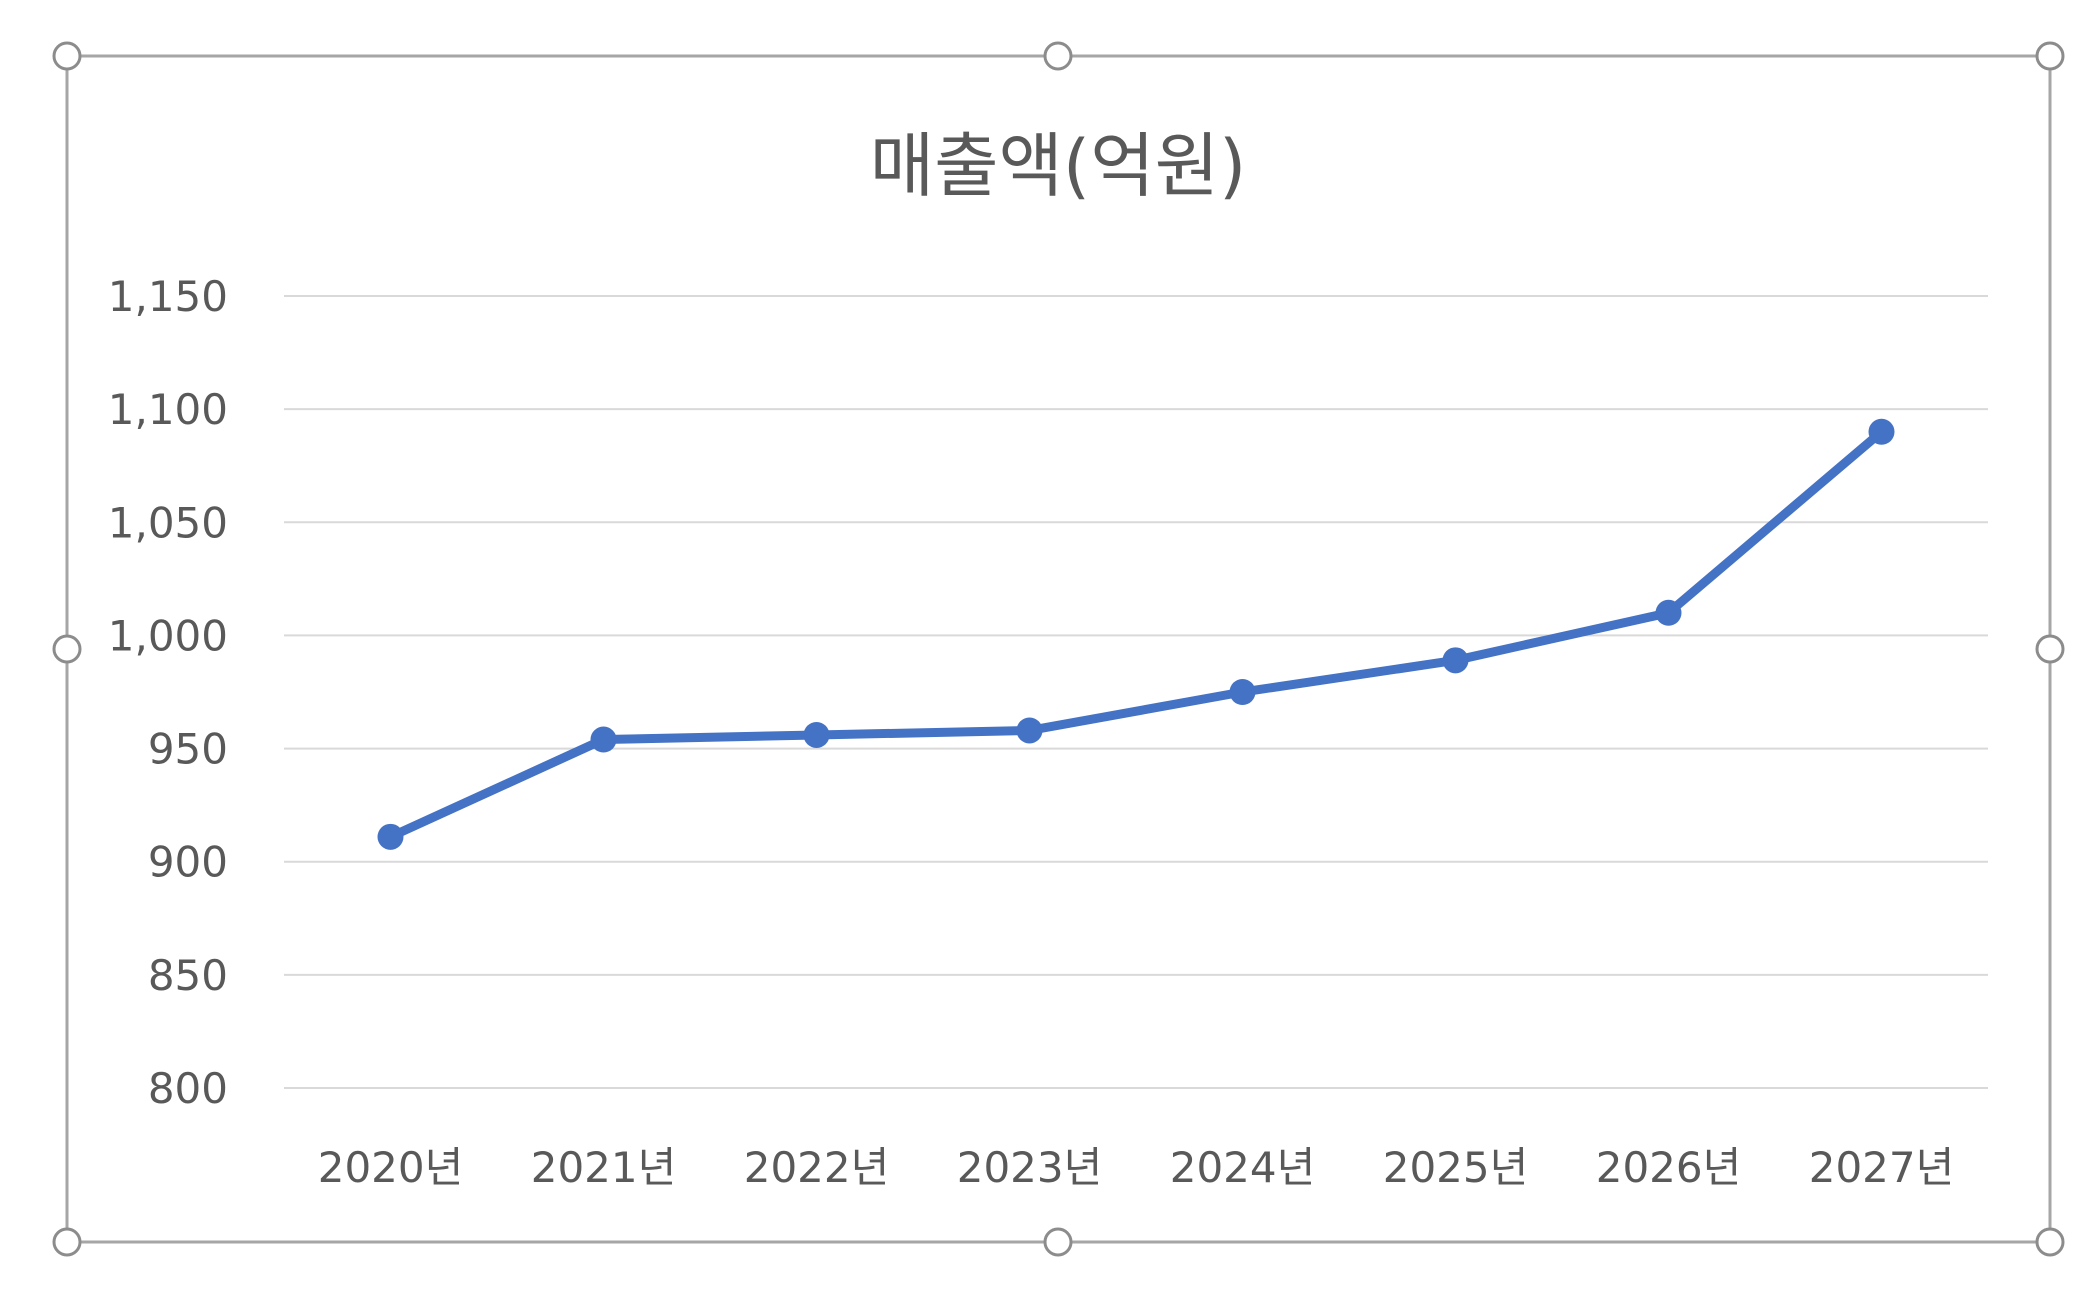  What do you see at coordinates (188, 1088) in the screenshot?
I see `y-tick-label: 800` at bounding box center [188, 1088].